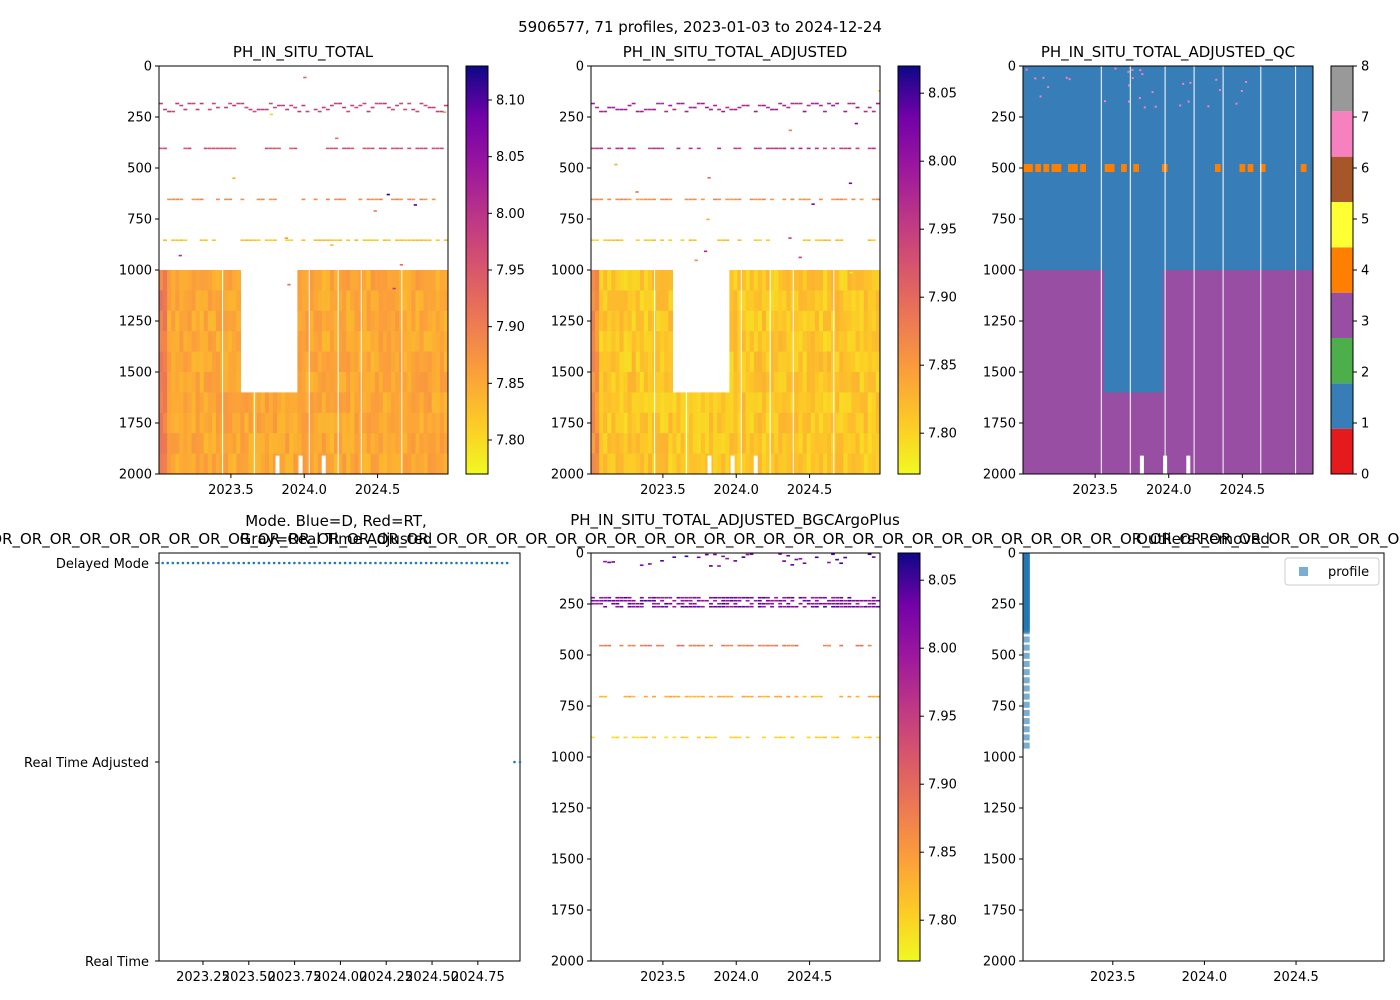  Describe the element at coordinates (345, 563) in the screenshot. I see `mode-point-delayed` at that location.